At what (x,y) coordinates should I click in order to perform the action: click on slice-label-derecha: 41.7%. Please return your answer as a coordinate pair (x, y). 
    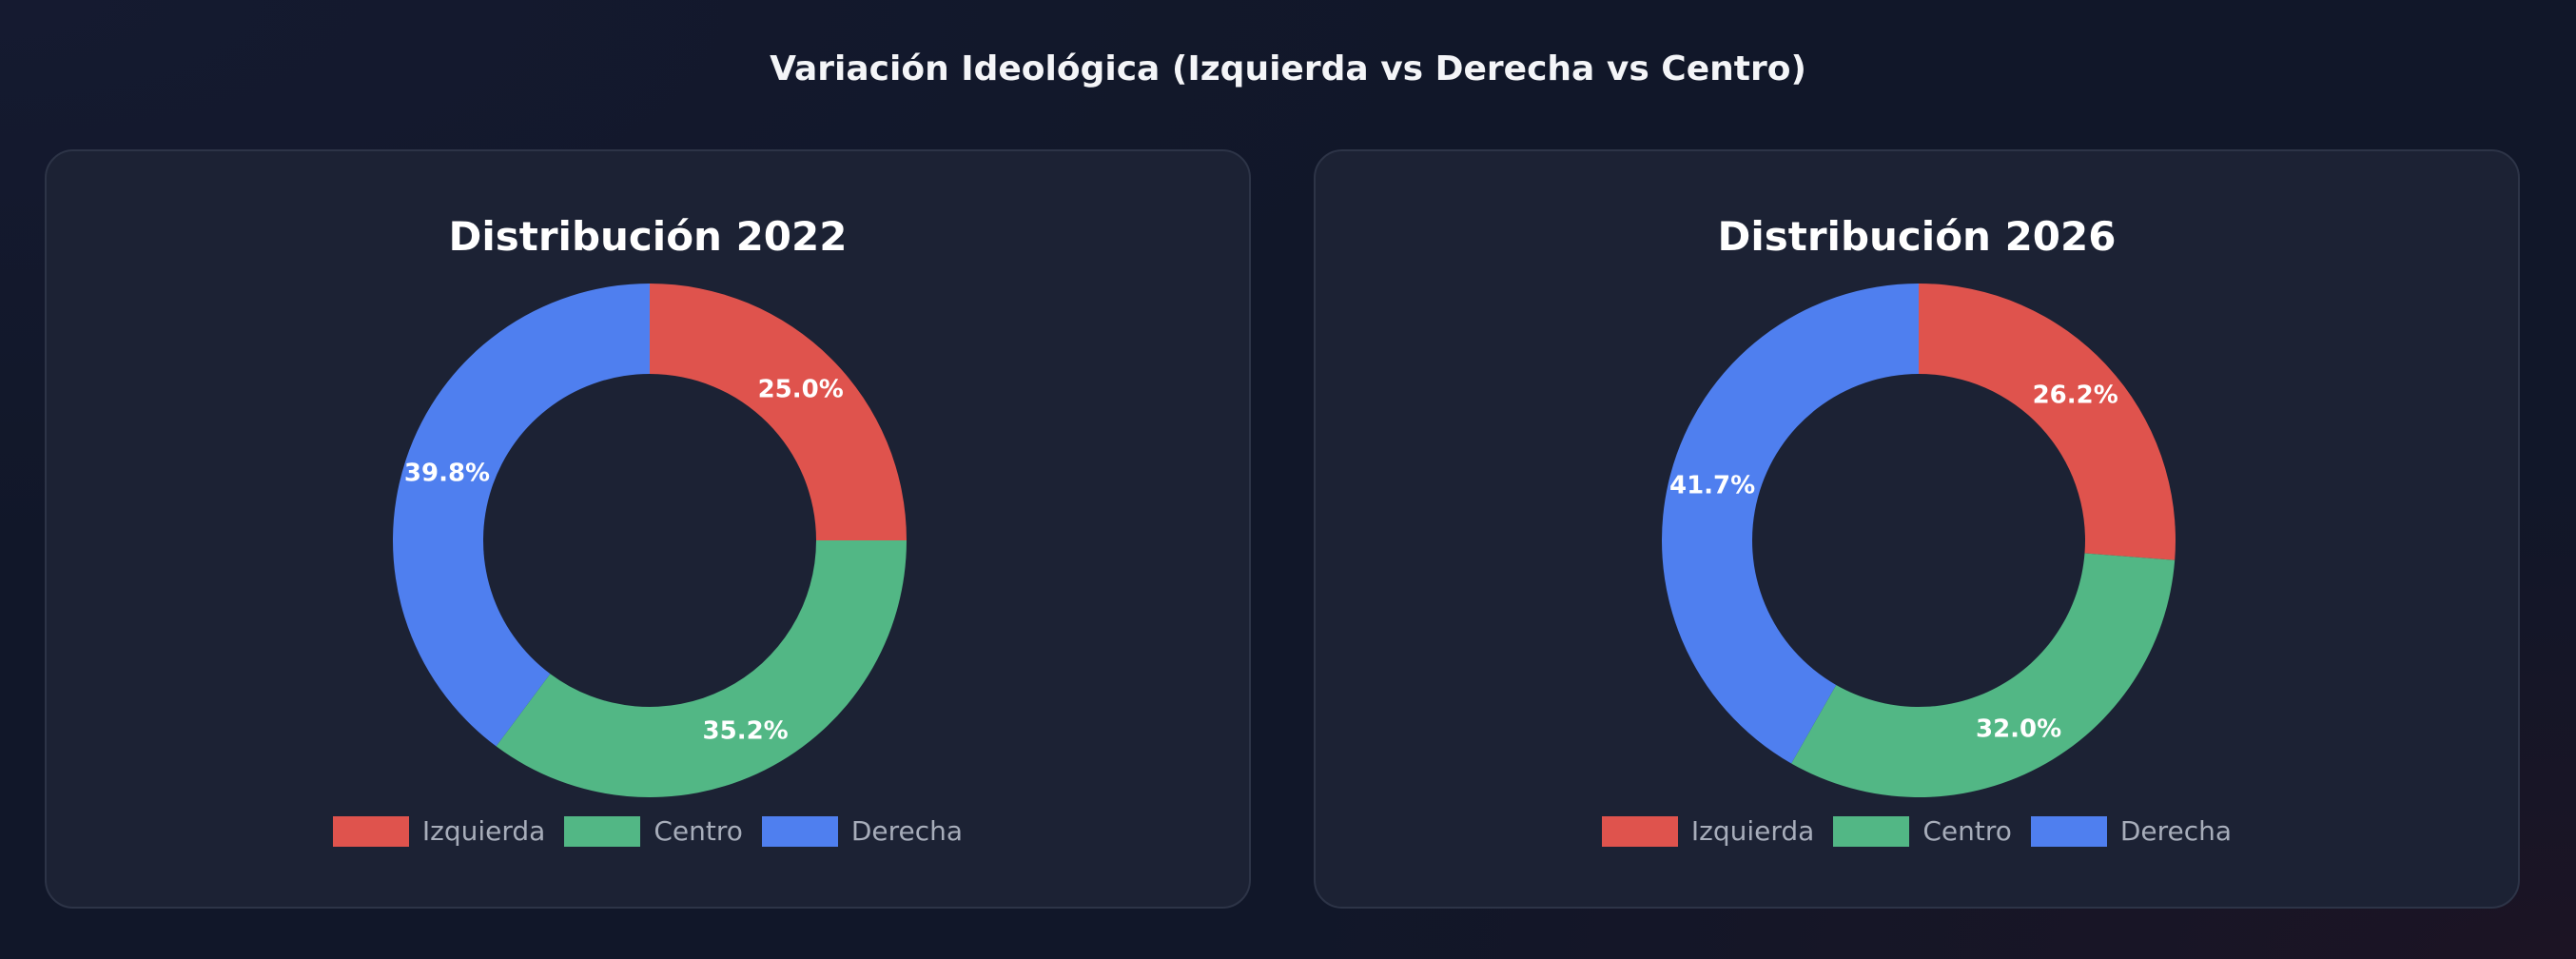
    Looking at the image, I should click on (1712, 485).